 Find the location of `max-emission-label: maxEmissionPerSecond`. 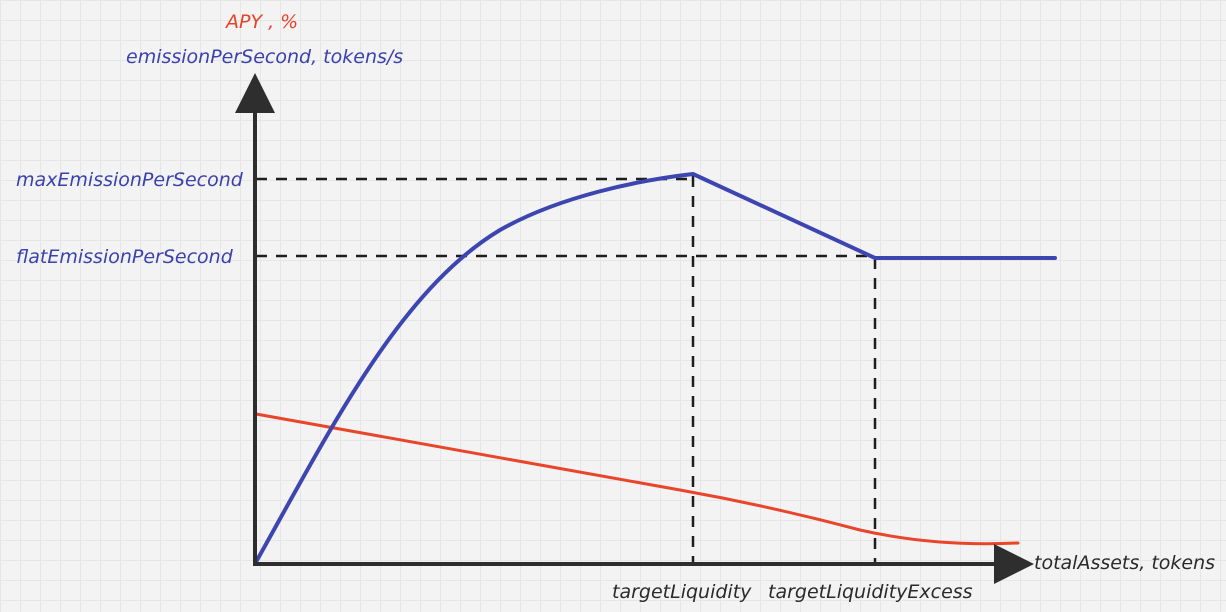

max-emission-label: maxEmissionPerSecond is located at coordinates (130, 180).